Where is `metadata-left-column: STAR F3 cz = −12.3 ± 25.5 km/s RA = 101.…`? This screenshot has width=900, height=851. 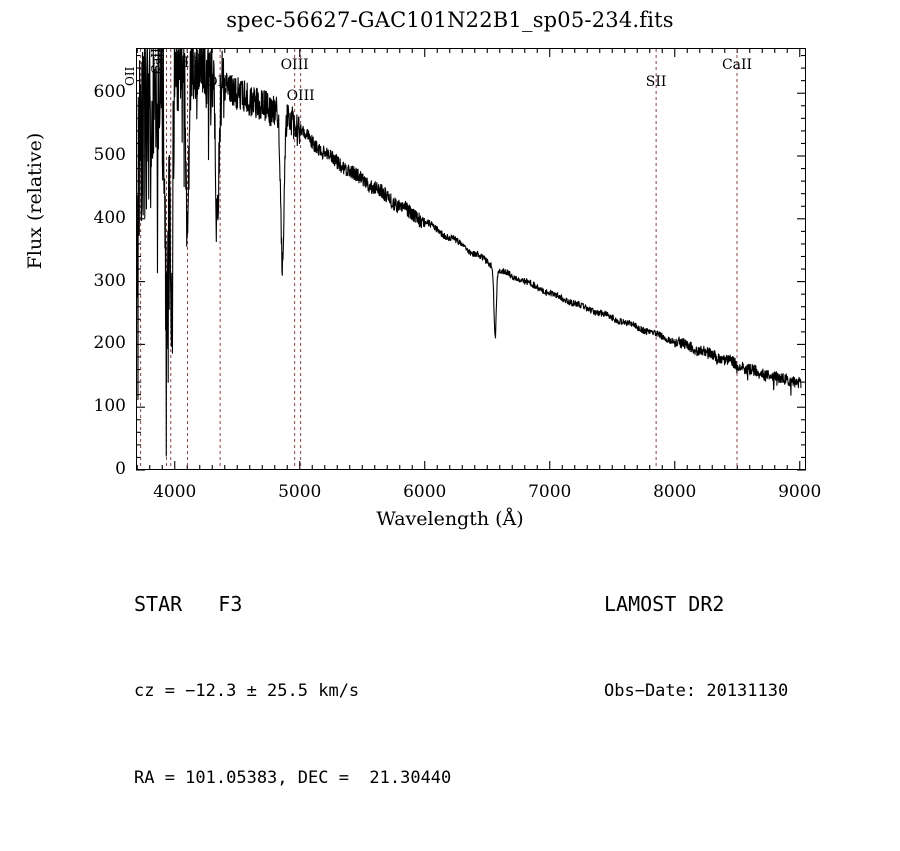
metadata-left-column: STAR F3 cz = −12.3 ± 25.5 km/s RA = 101.… is located at coordinates (292, 691).